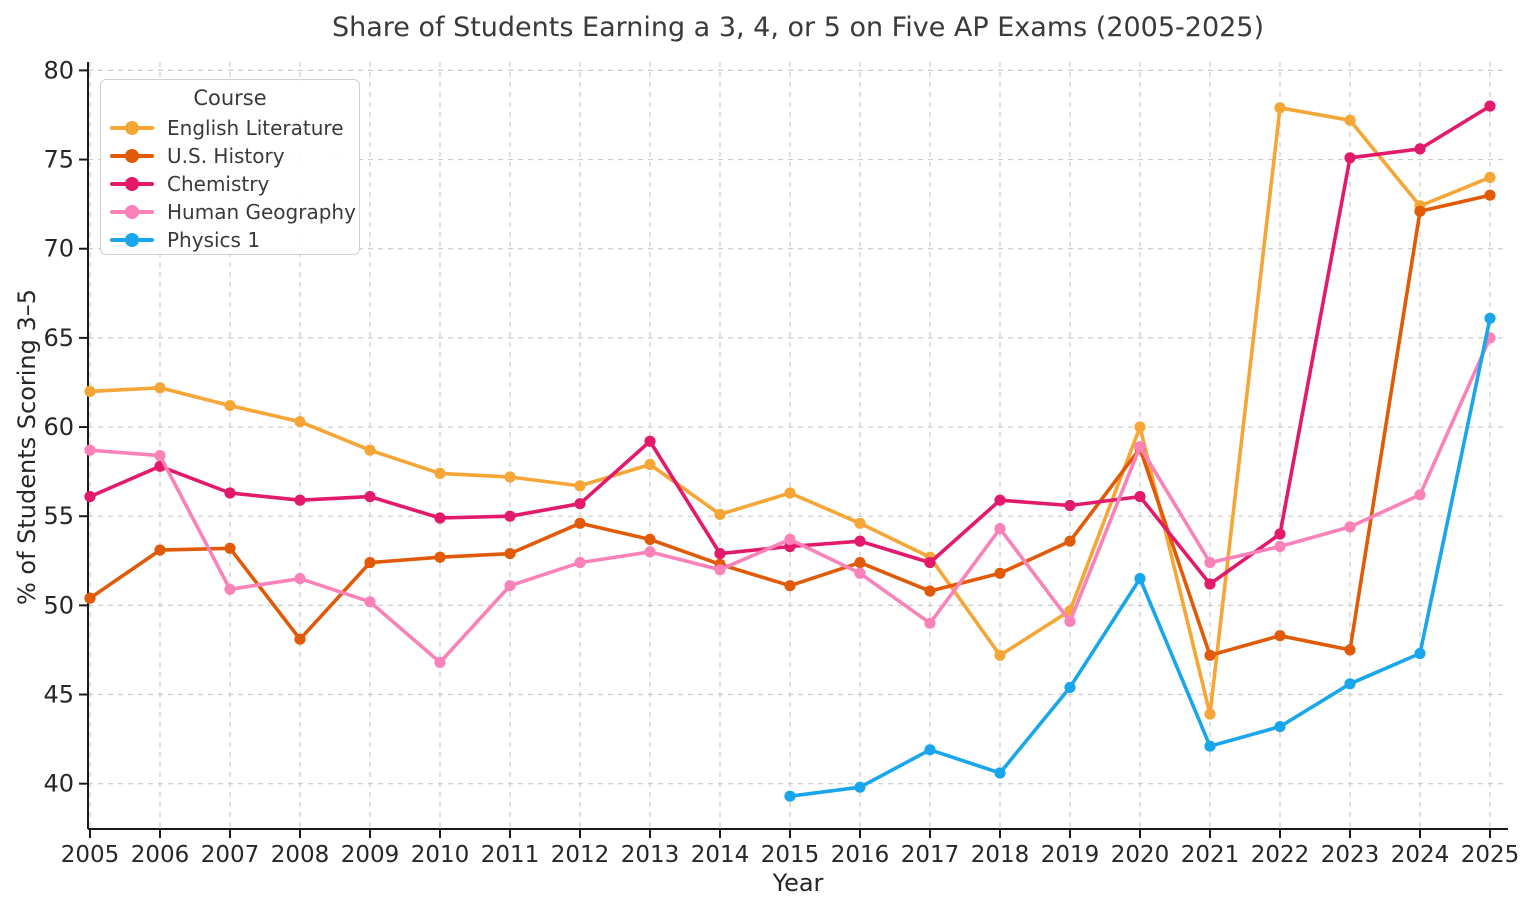 Image resolution: width=1536 pixels, height=915 pixels. Describe the element at coordinates (1070, 541) in the screenshot. I see `point-u-s-history-2019` at that location.